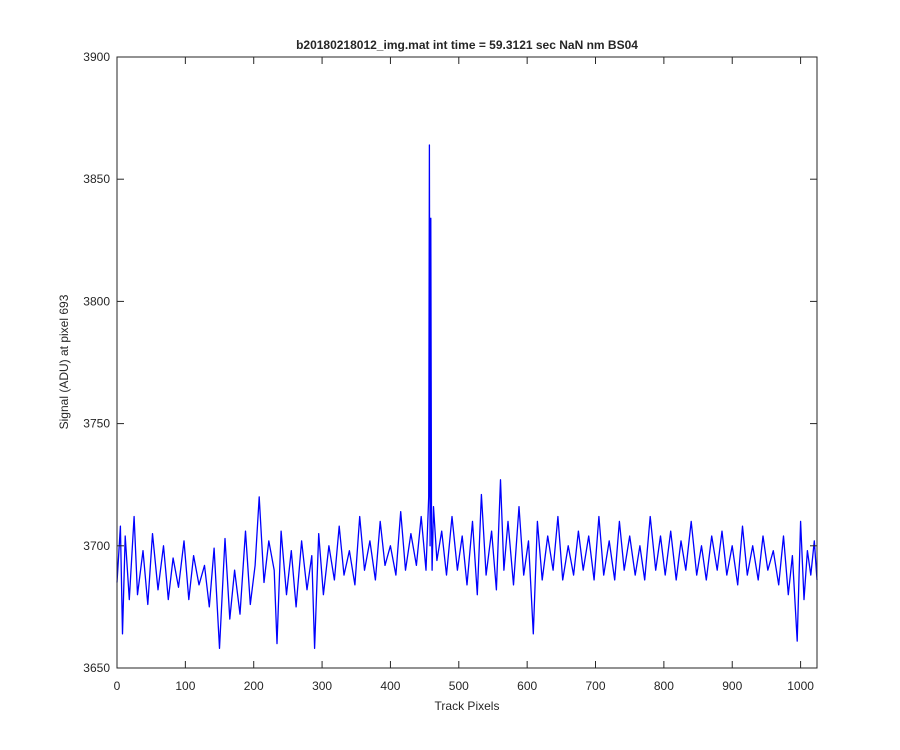  I want to click on x-tick-label: 700, so click(596, 686).